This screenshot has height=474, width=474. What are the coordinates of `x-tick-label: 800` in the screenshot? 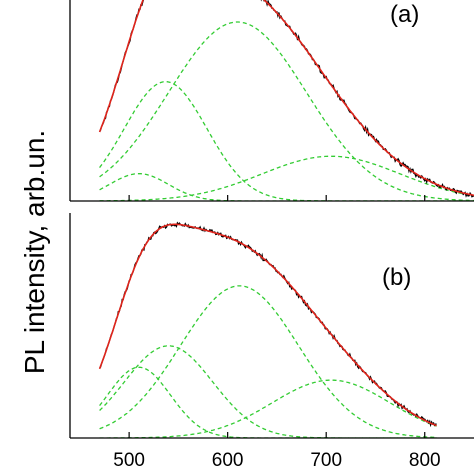 It's located at (425, 460).